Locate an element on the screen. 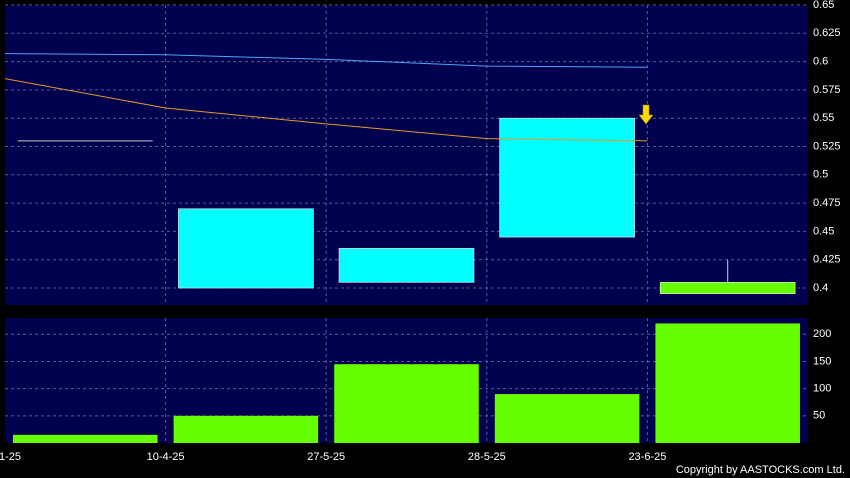 The width and height of the screenshot is (850, 478). y-tick-label: 0.525 is located at coordinates (827, 146).